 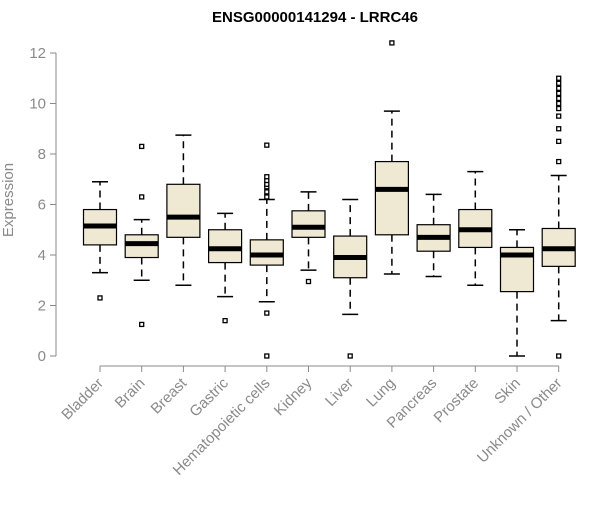 I want to click on x-tick-label: Liver, so click(x=339, y=392).